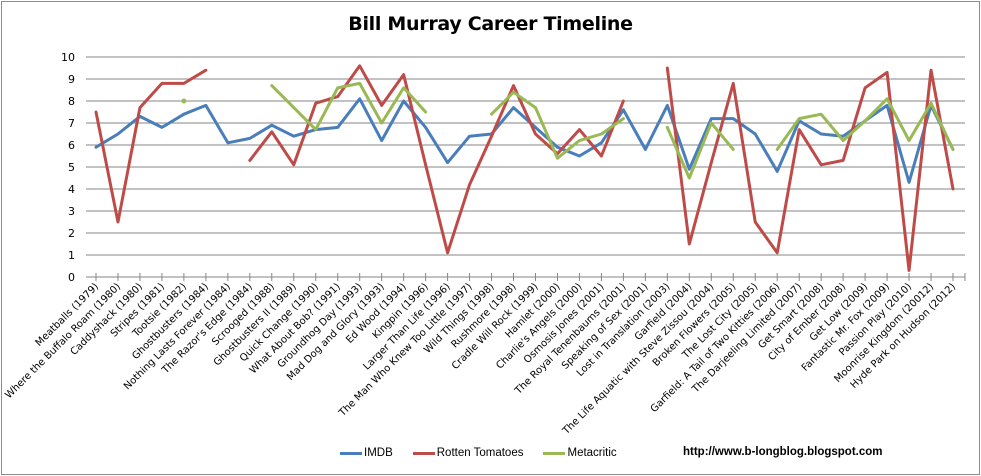 This screenshot has height=476, width=981. Describe the element at coordinates (783, 452) in the screenshot. I see `source-credit: http://www.b-longblog.blogspot.com` at that location.